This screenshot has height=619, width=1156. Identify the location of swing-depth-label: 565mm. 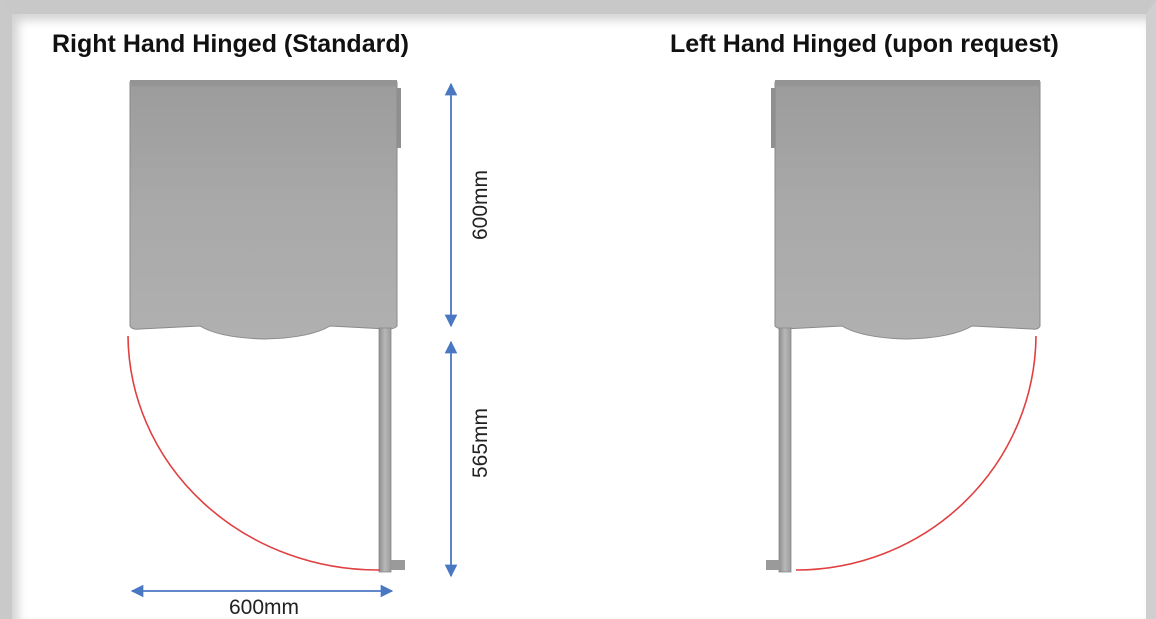
(480, 443).